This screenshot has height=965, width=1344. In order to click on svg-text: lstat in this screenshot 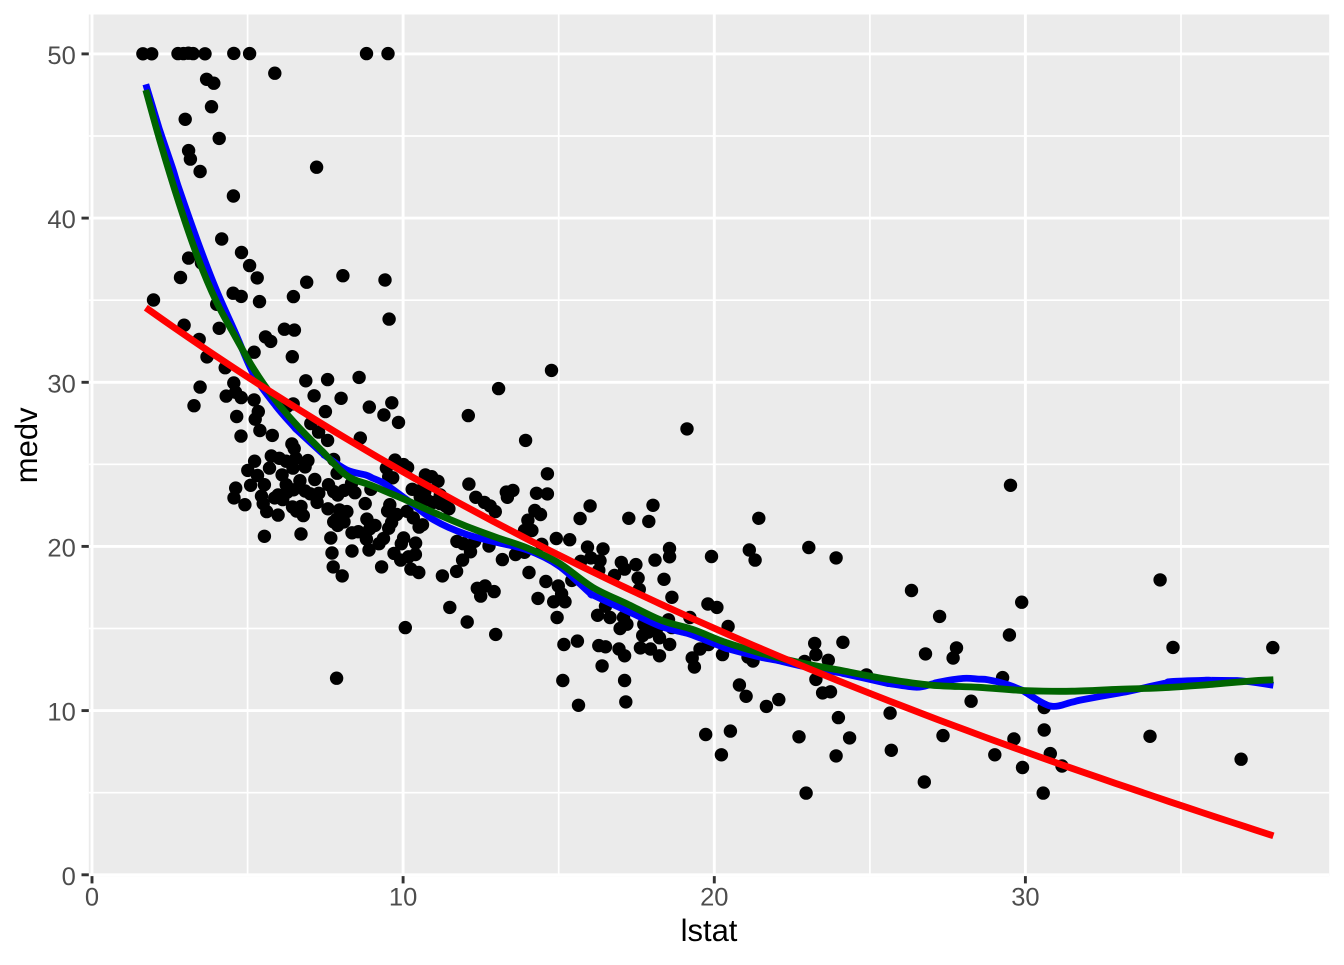, I will do `click(709, 930)`.